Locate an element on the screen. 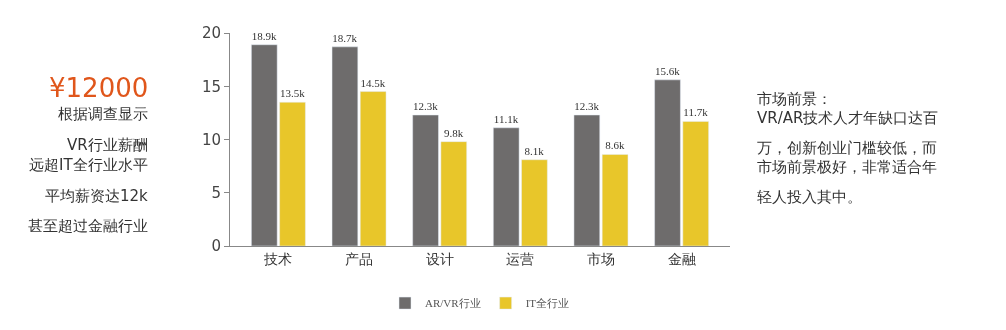  data-label: 18.9k is located at coordinates (264, 35).